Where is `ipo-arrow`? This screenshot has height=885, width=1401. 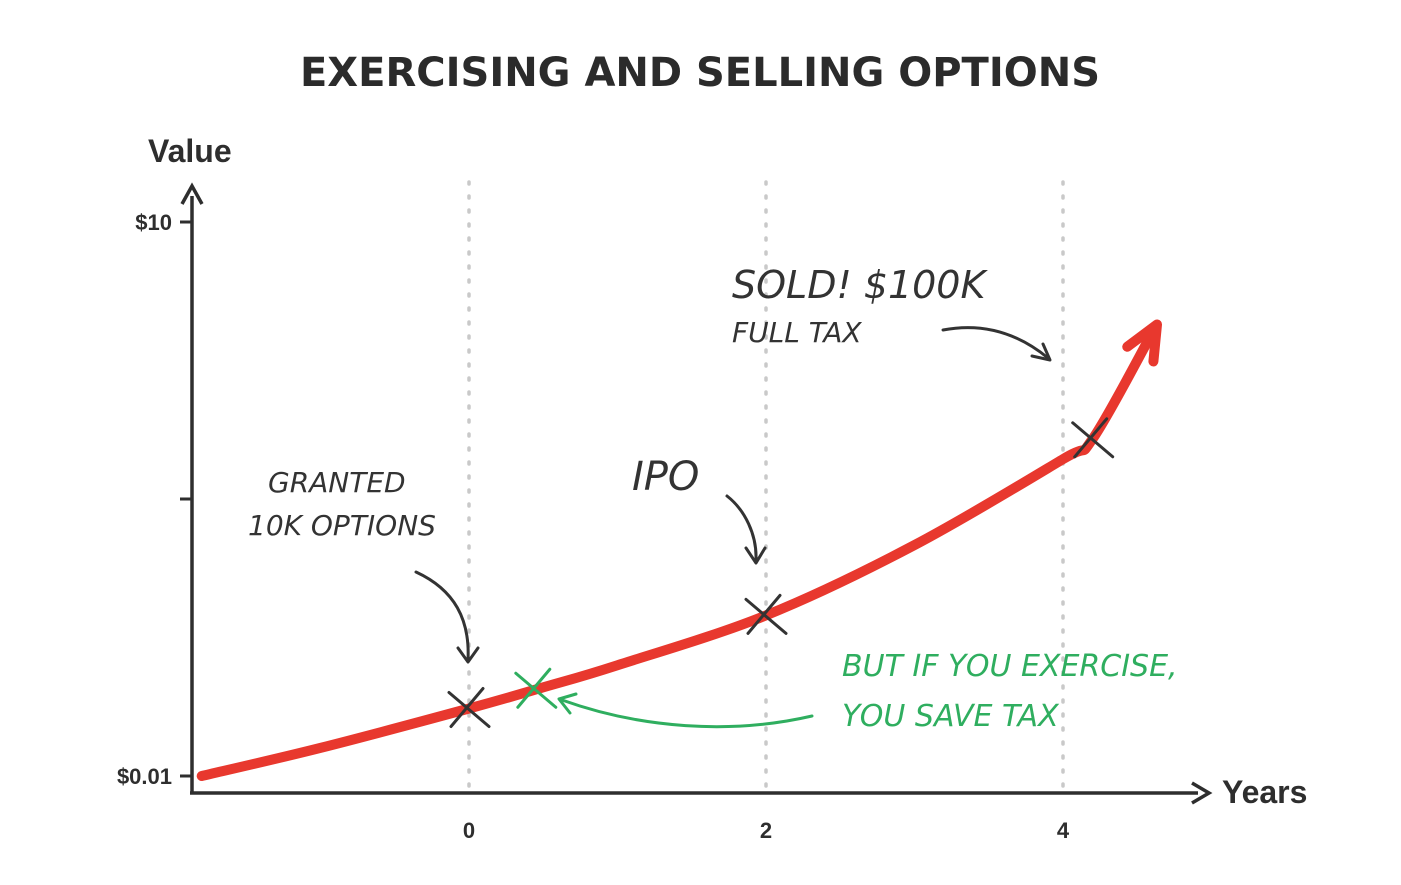
ipo-arrow is located at coordinates (741, 528).